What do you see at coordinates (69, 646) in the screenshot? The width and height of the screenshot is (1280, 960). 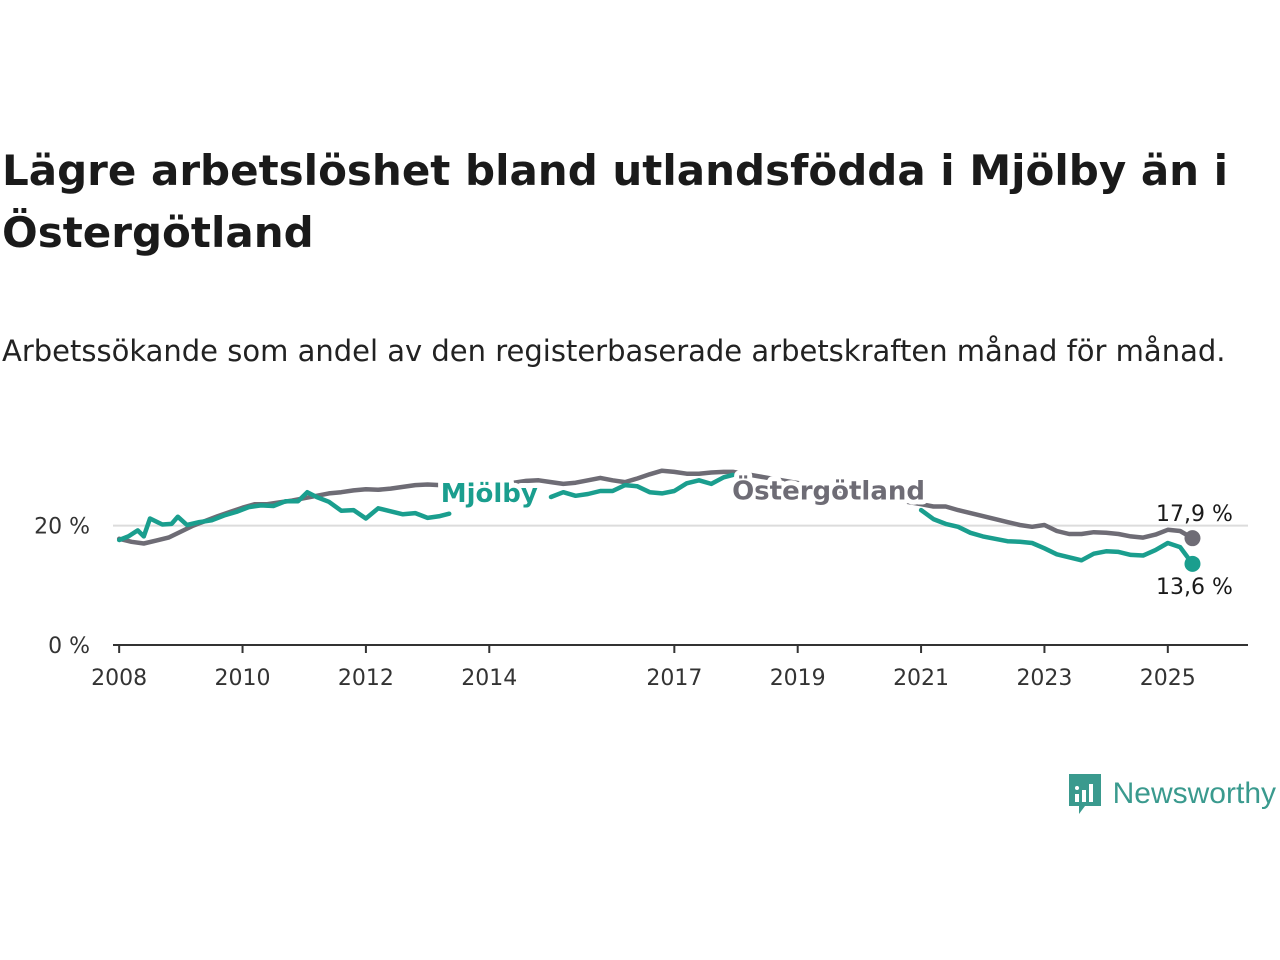 I see `y-tick-label: 0 %` at bounding box center [69, 646].